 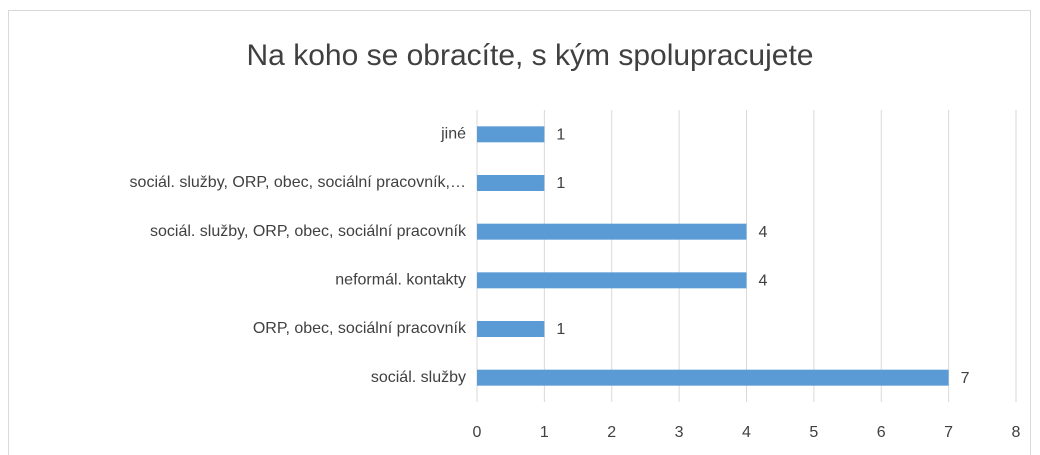 I want to click on x-tick-label: 4, so click(x=746, y=432).